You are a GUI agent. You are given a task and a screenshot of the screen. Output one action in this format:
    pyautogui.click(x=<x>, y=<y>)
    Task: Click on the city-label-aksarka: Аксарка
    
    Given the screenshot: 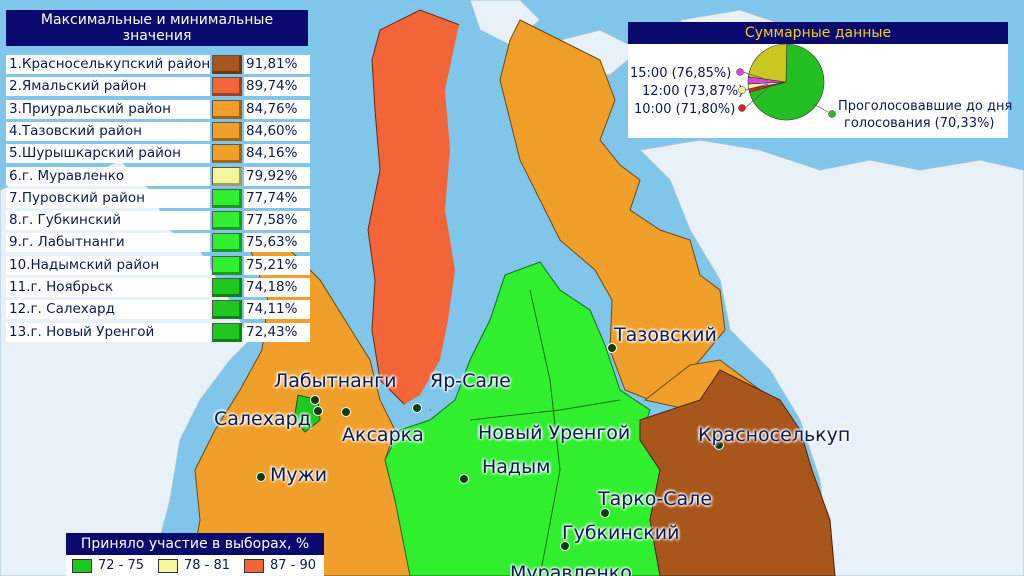 What is the action you would take?
    pyautogui.click(x=383, y=435)
    